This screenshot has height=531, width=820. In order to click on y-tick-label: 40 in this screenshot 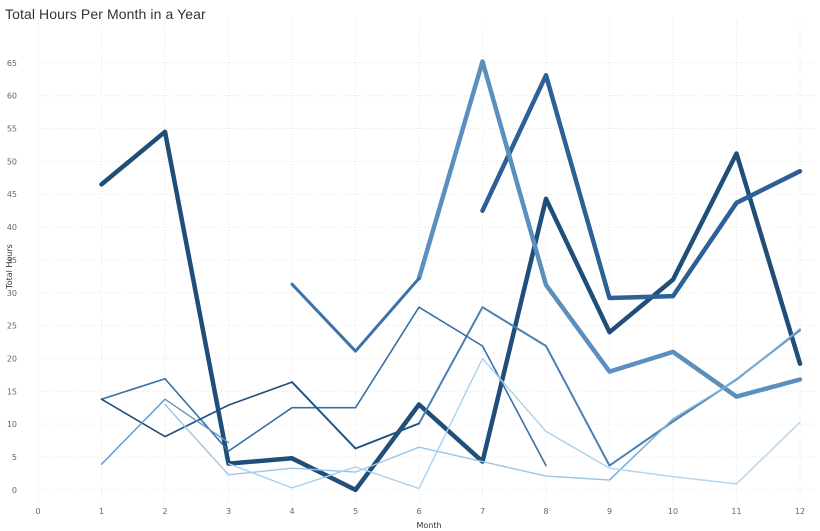, I will do `click(12, 227)`.